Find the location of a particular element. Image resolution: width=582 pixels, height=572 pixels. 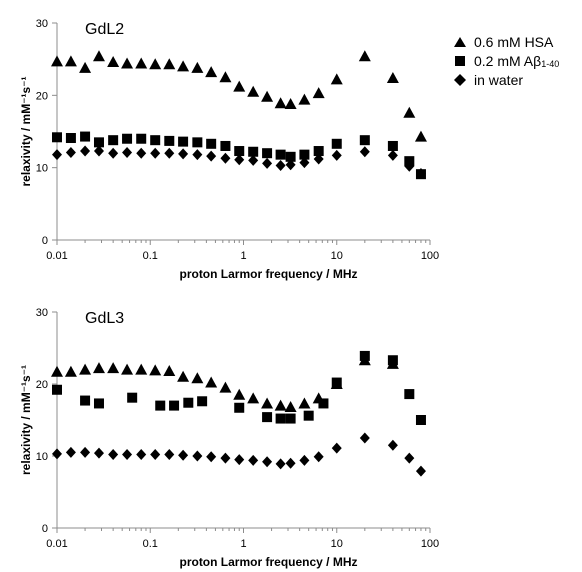

chart-1-x-tick-label: 0.1 is located at coordinates (150, 256).